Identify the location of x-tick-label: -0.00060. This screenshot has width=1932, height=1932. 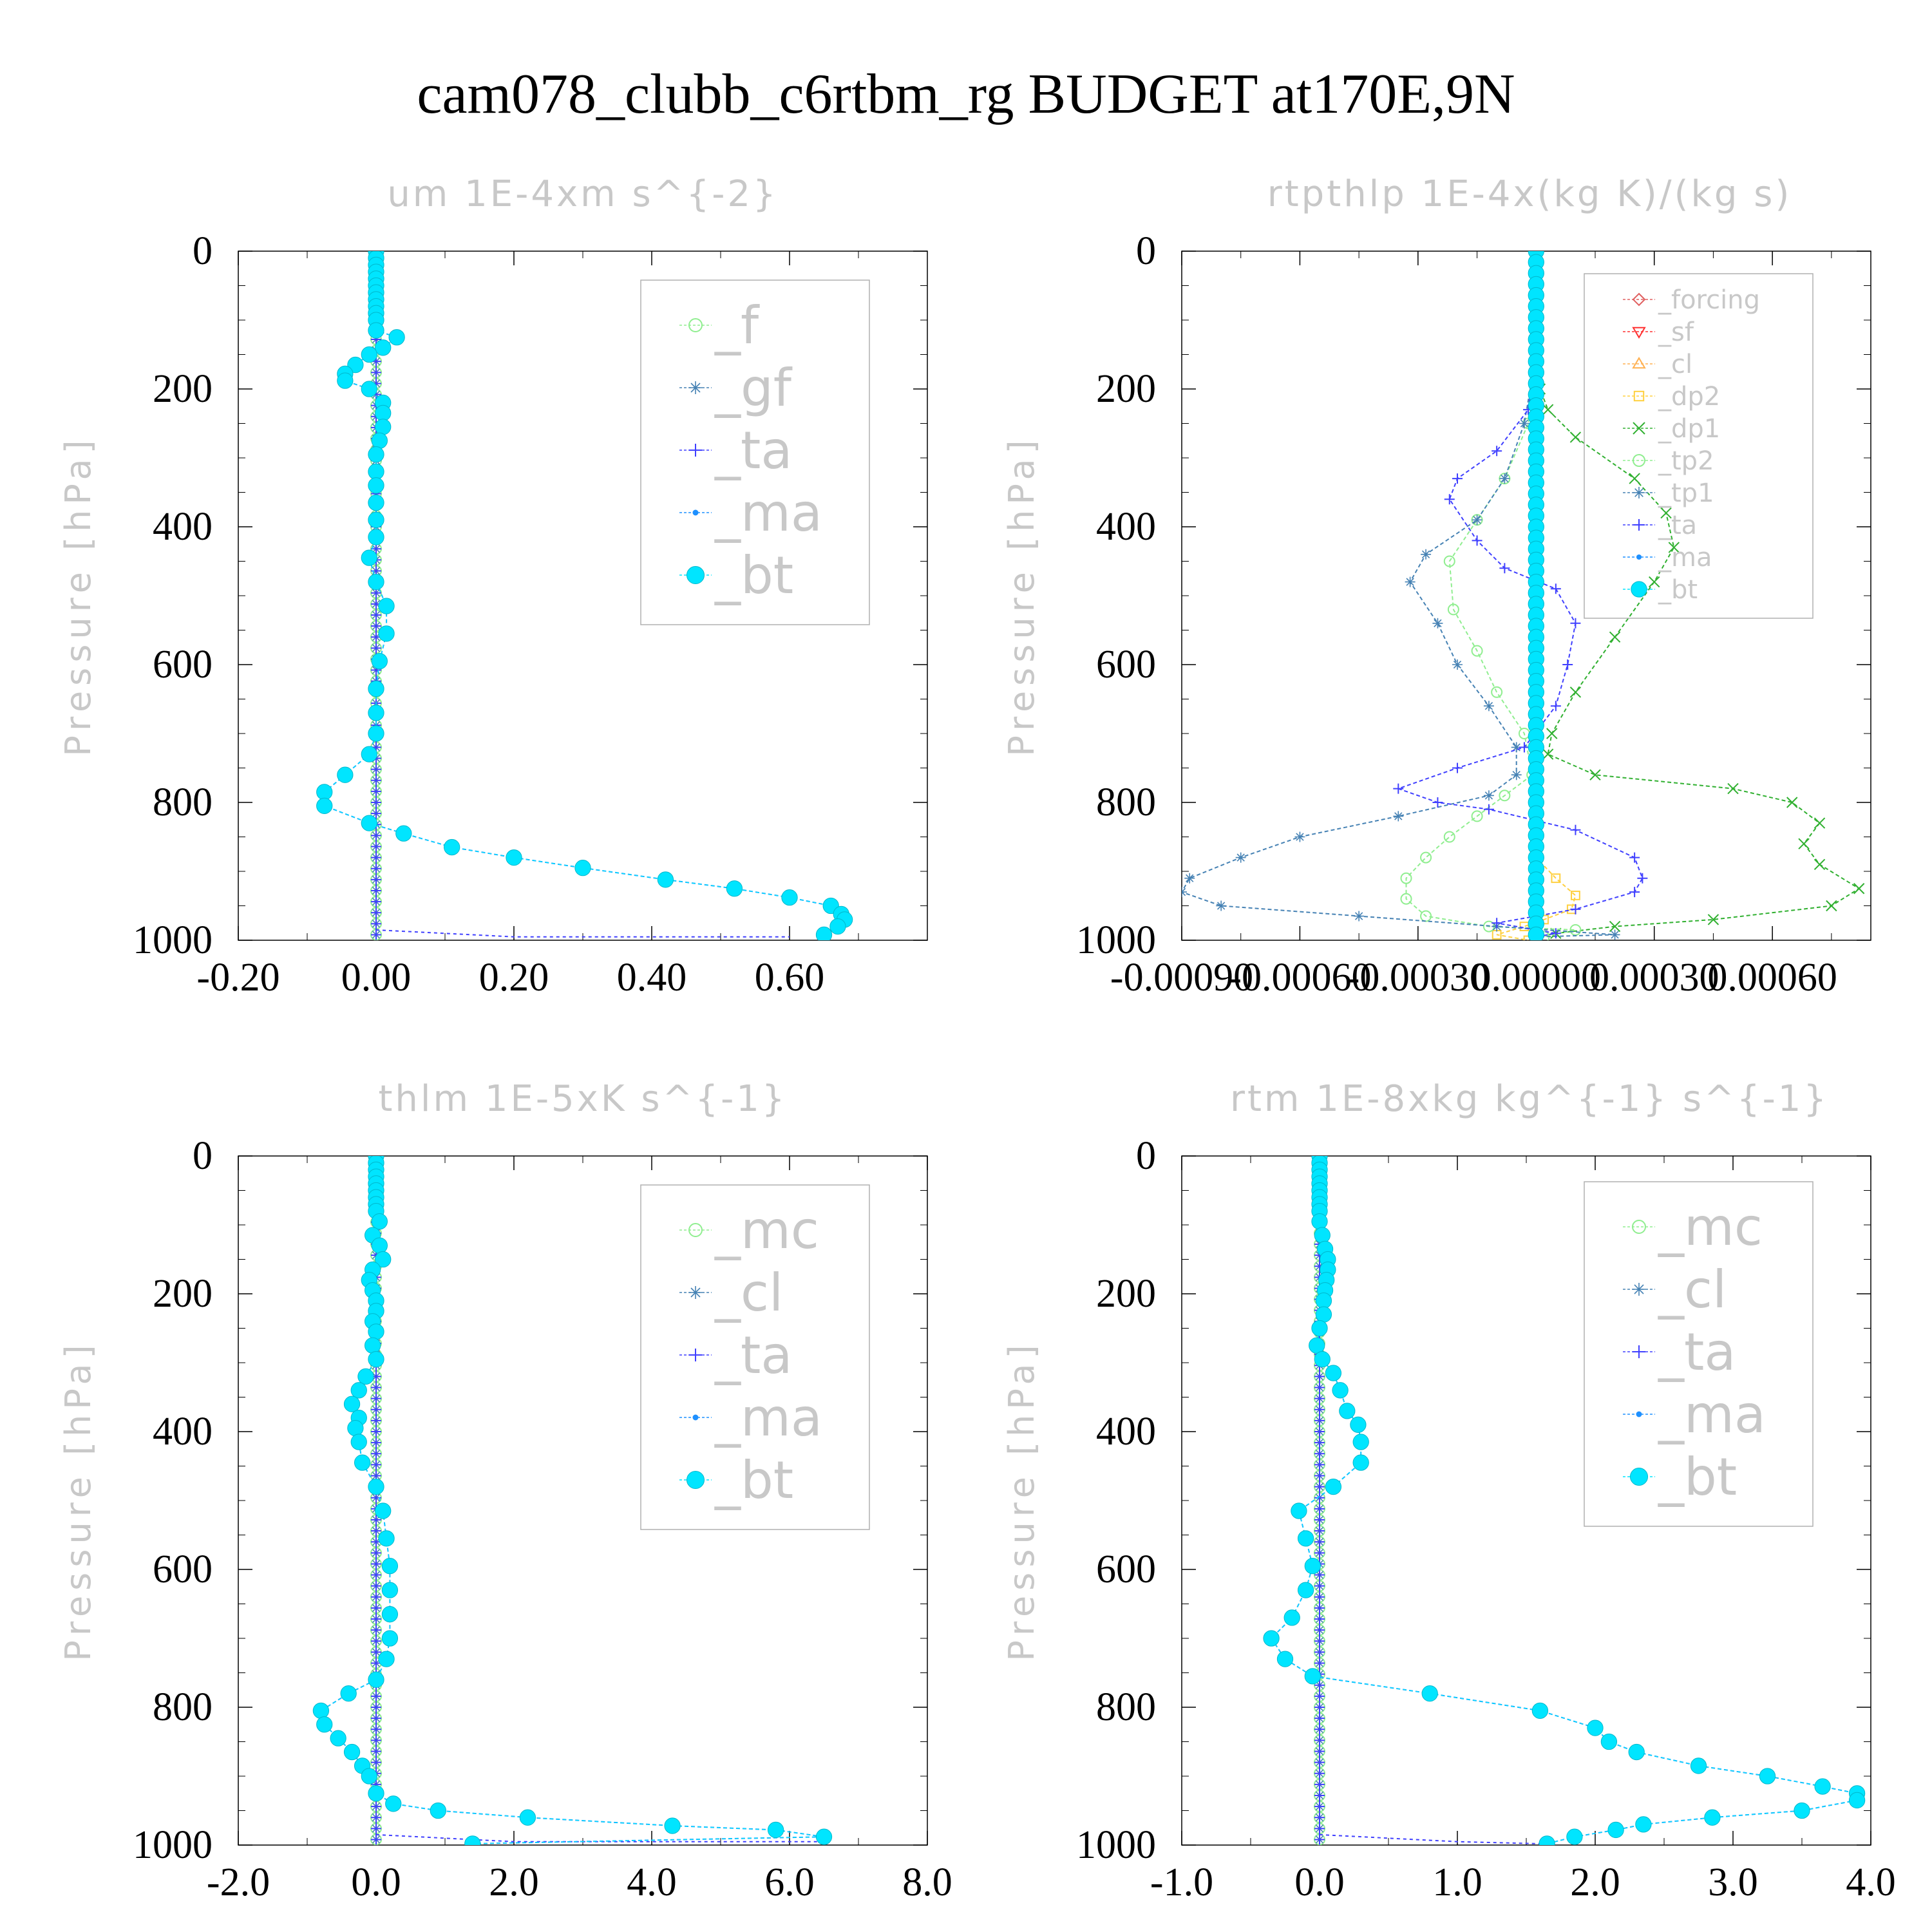
(1299, 977).